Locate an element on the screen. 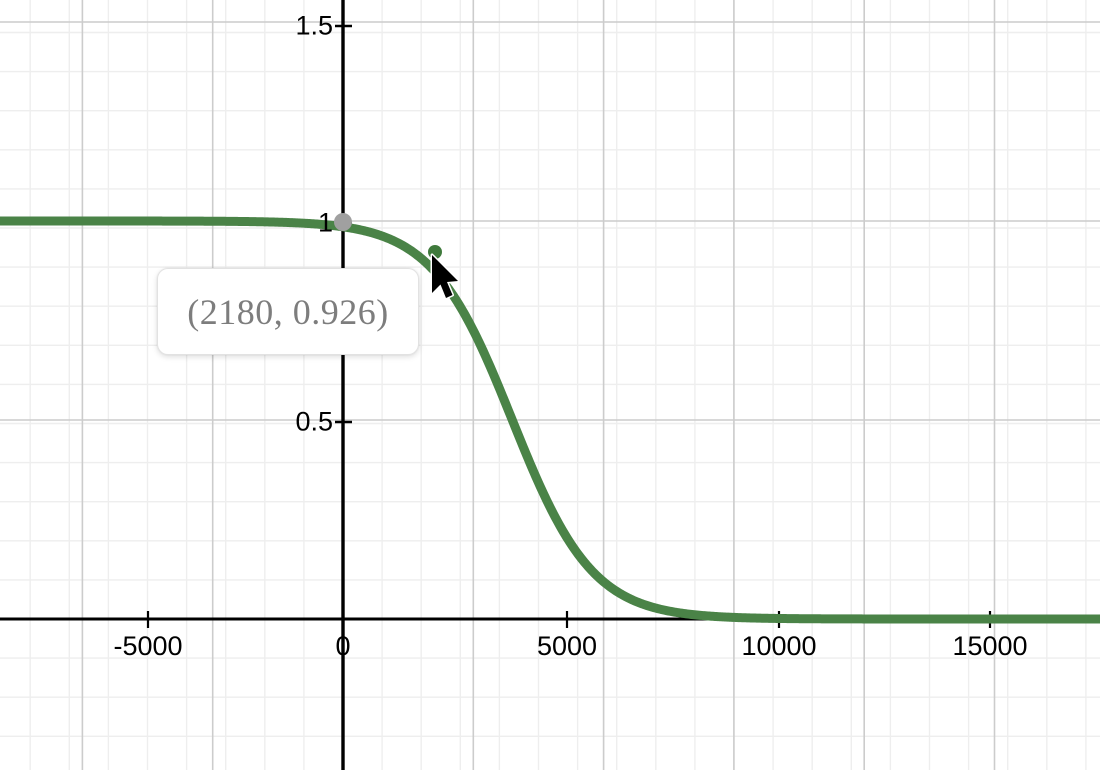 The image size is (1100, 770). x-tick-label-15000: 15000 is located at coordinates (990, 646).